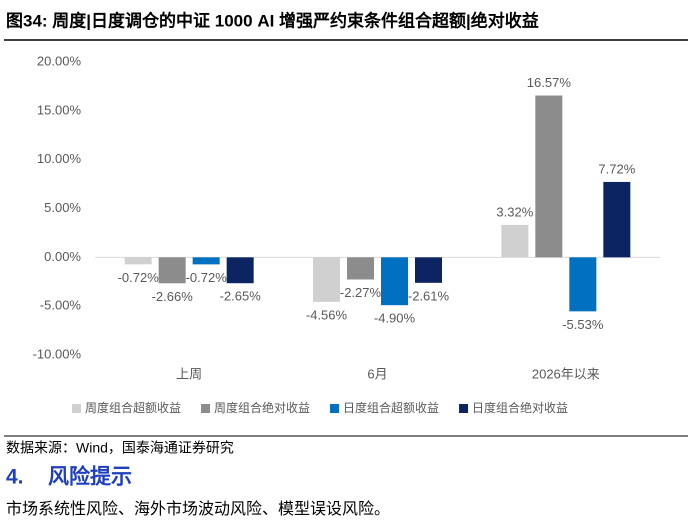 The height and width of the screenshot is (526, 692). I want to click on section-number: 4., so click(15, 477).